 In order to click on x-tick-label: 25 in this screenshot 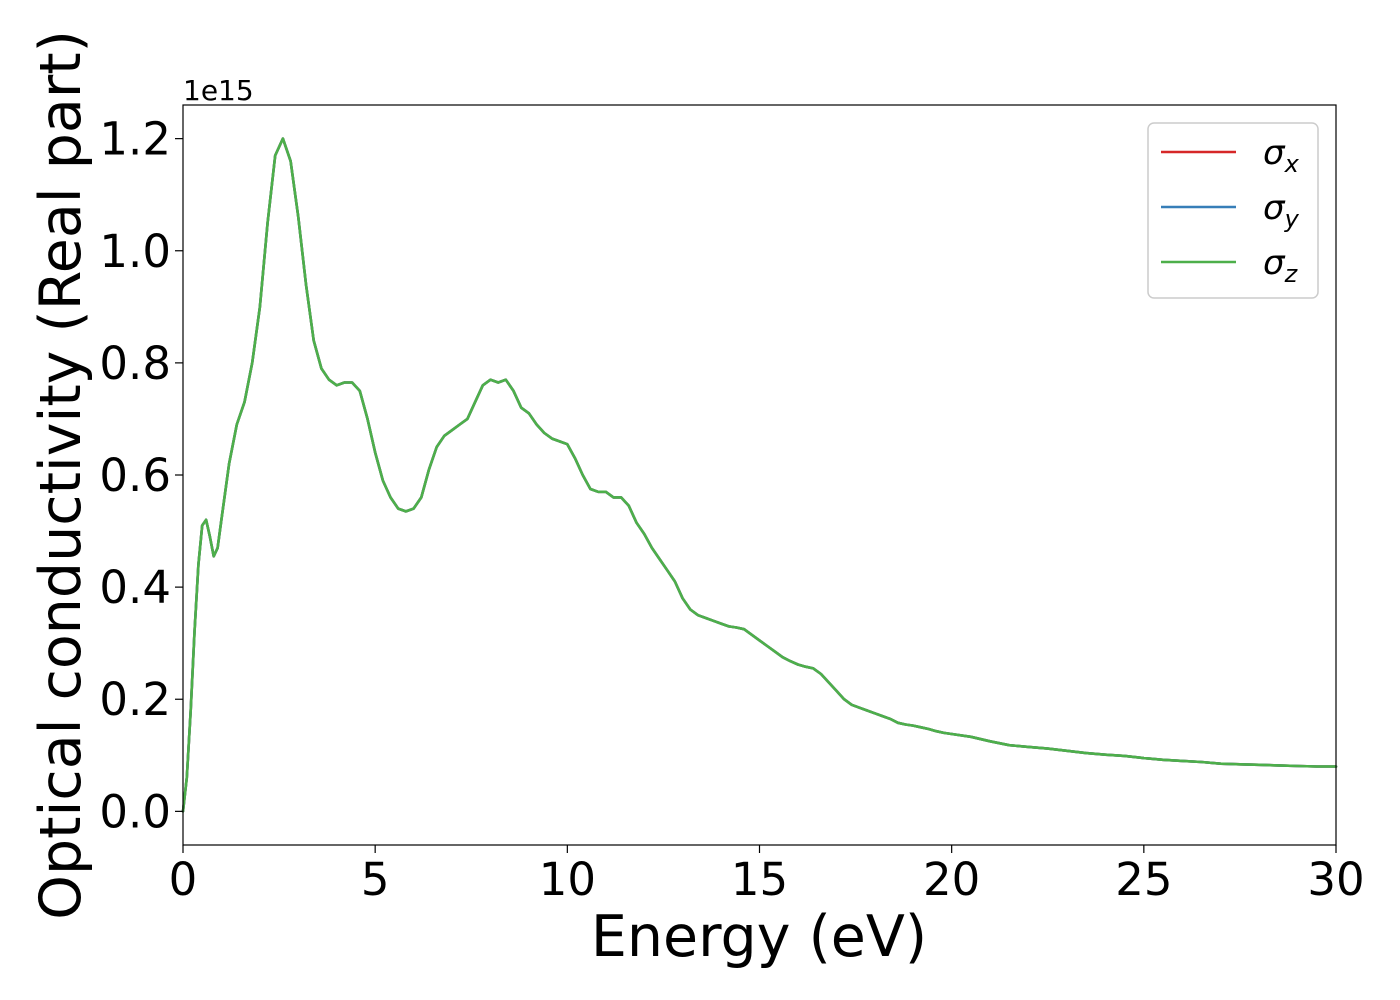, I will do `click(1143, 879)`.